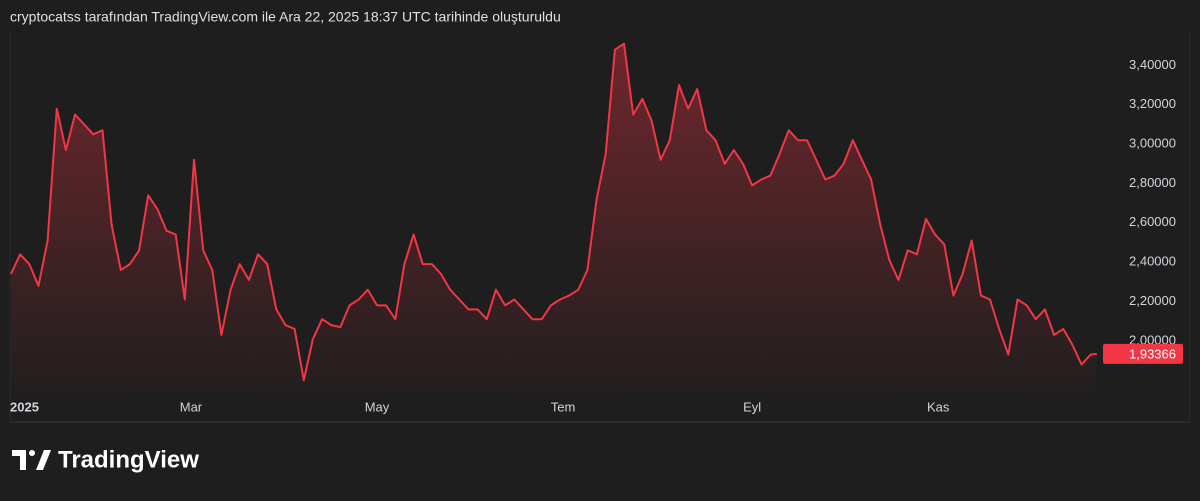 Image resolution: width=1200 pixels, height=501 pixels. I want to click on y-tick-label: 2,80000, so click(1152, 182).